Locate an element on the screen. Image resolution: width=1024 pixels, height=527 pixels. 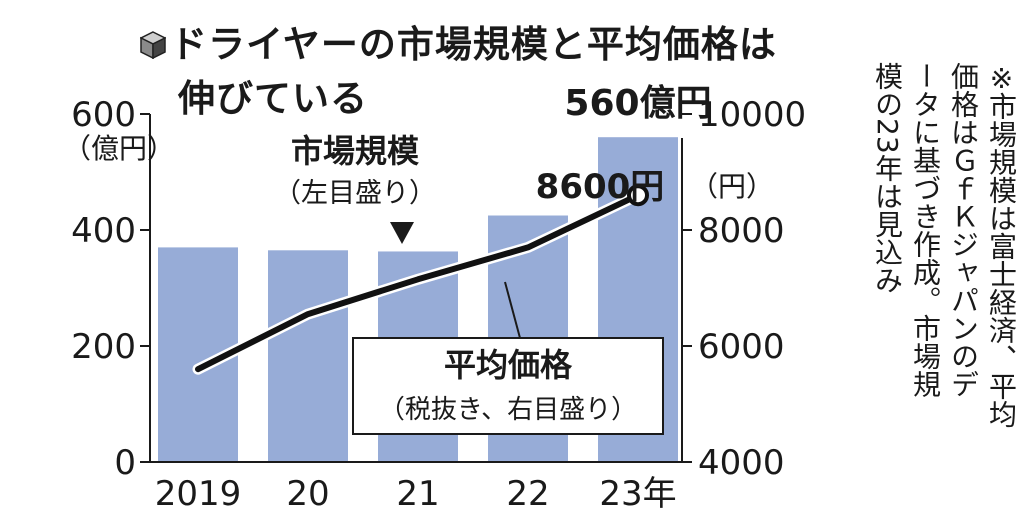
right-tick-label: 8000 is located at coordinates (741, 231).